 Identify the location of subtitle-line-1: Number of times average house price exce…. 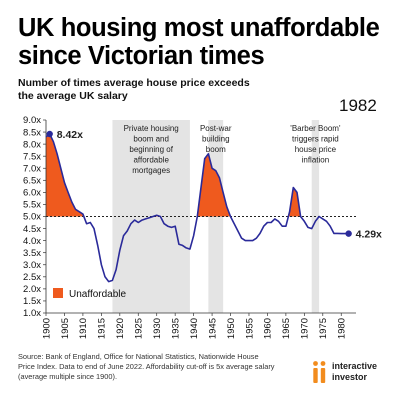
(134, 83).